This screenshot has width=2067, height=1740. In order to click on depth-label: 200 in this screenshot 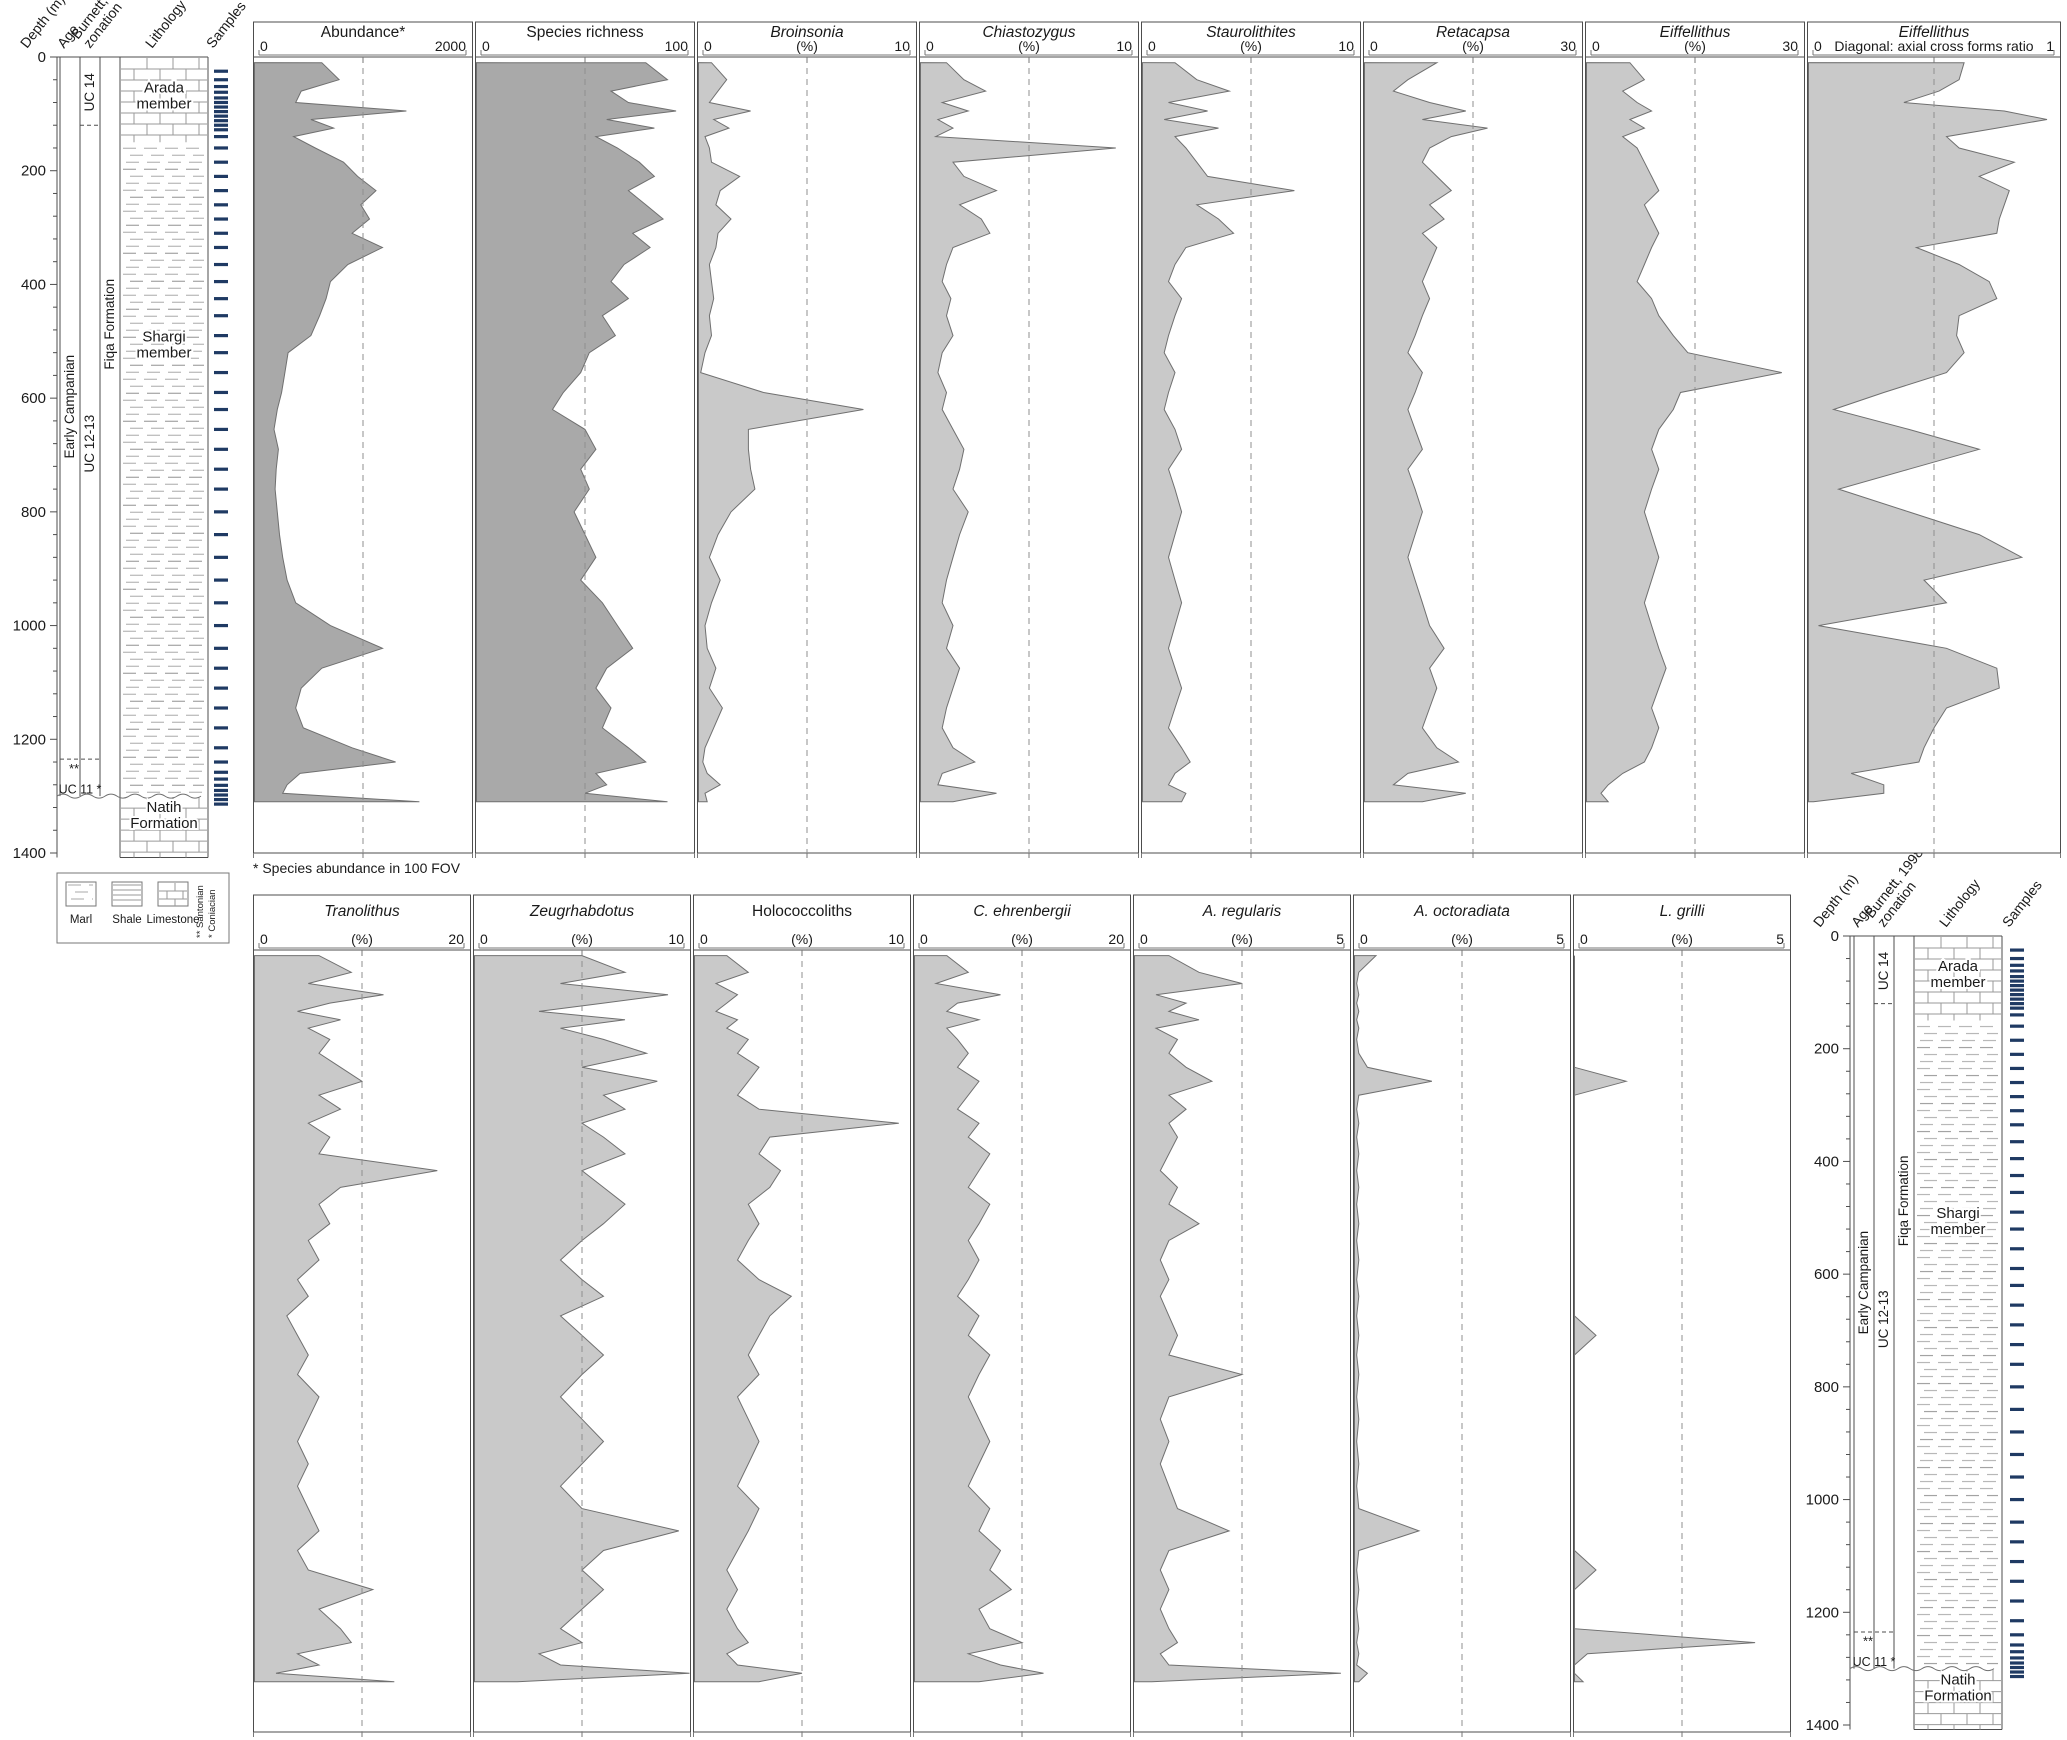, I will do `click(1826, 1049)`.